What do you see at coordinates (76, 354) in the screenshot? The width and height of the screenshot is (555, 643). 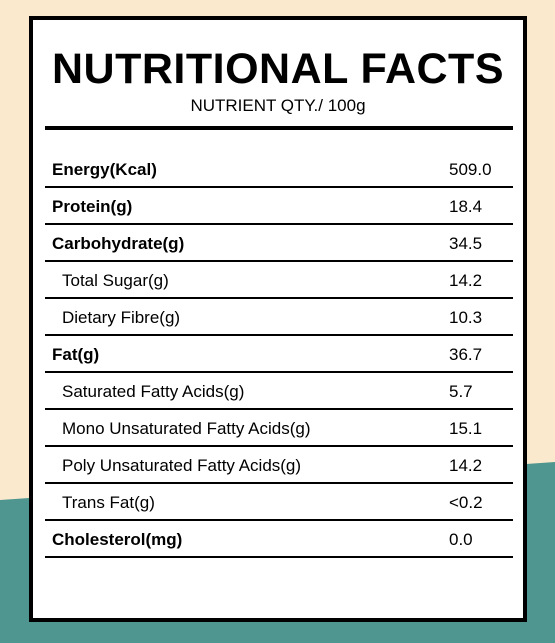 I see `nutrient-label: Fat(g)` at bounding box center [76, 354].